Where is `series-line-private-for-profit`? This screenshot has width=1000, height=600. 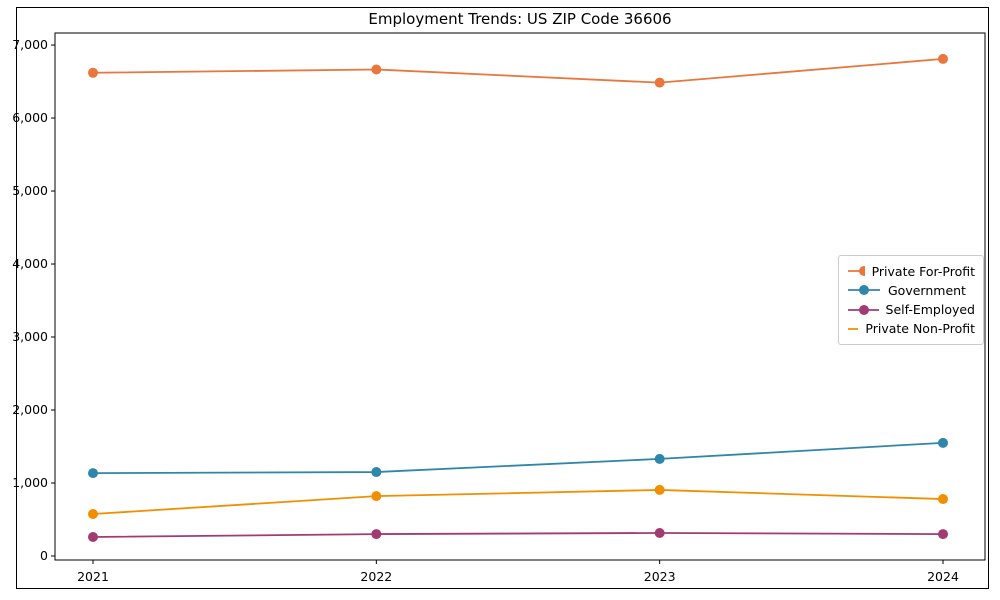
series-line-private-for-profit is located at coordinates (518, 71).